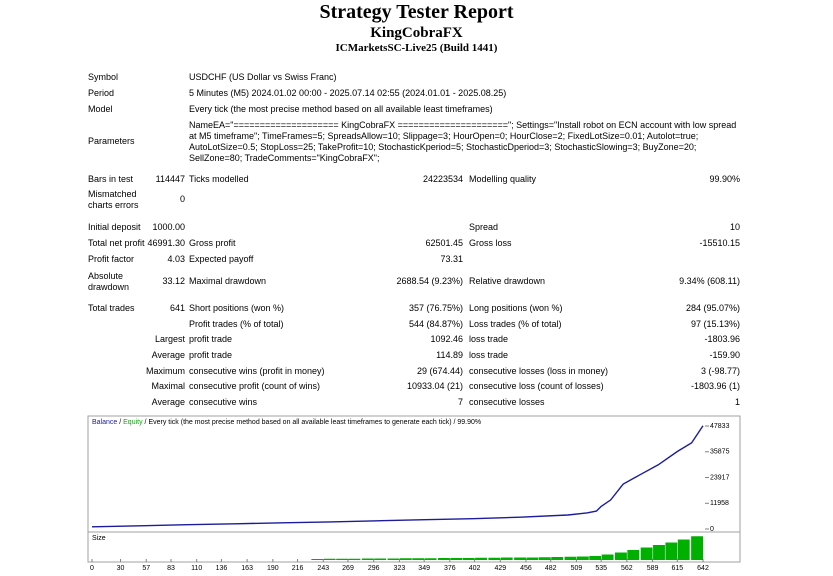 The width and height of the screenshot is (833, 576). Describe the element at coordinates (734, 227) in the screenshot. I see `row-value: 10` at that location.